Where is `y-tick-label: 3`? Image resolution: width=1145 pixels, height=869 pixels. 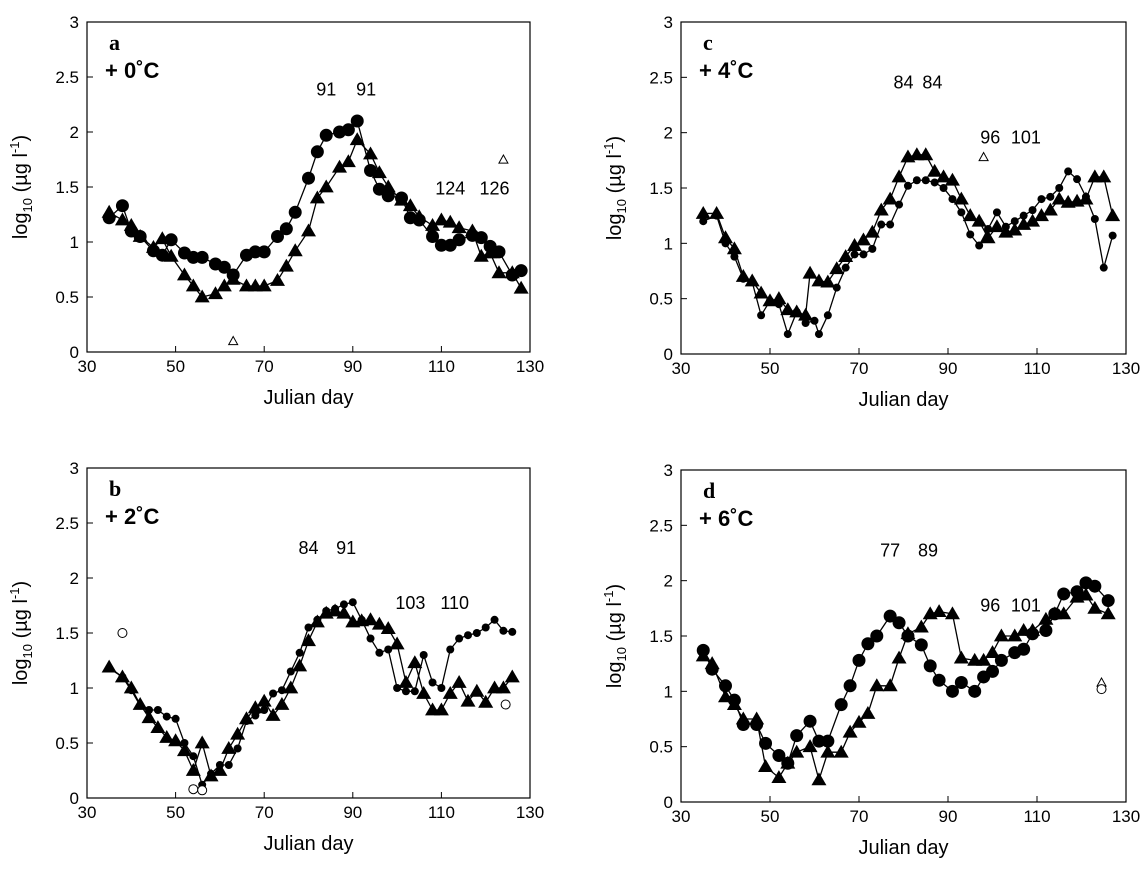 y-tick-label: 3 is located at coordinates (668, 470).